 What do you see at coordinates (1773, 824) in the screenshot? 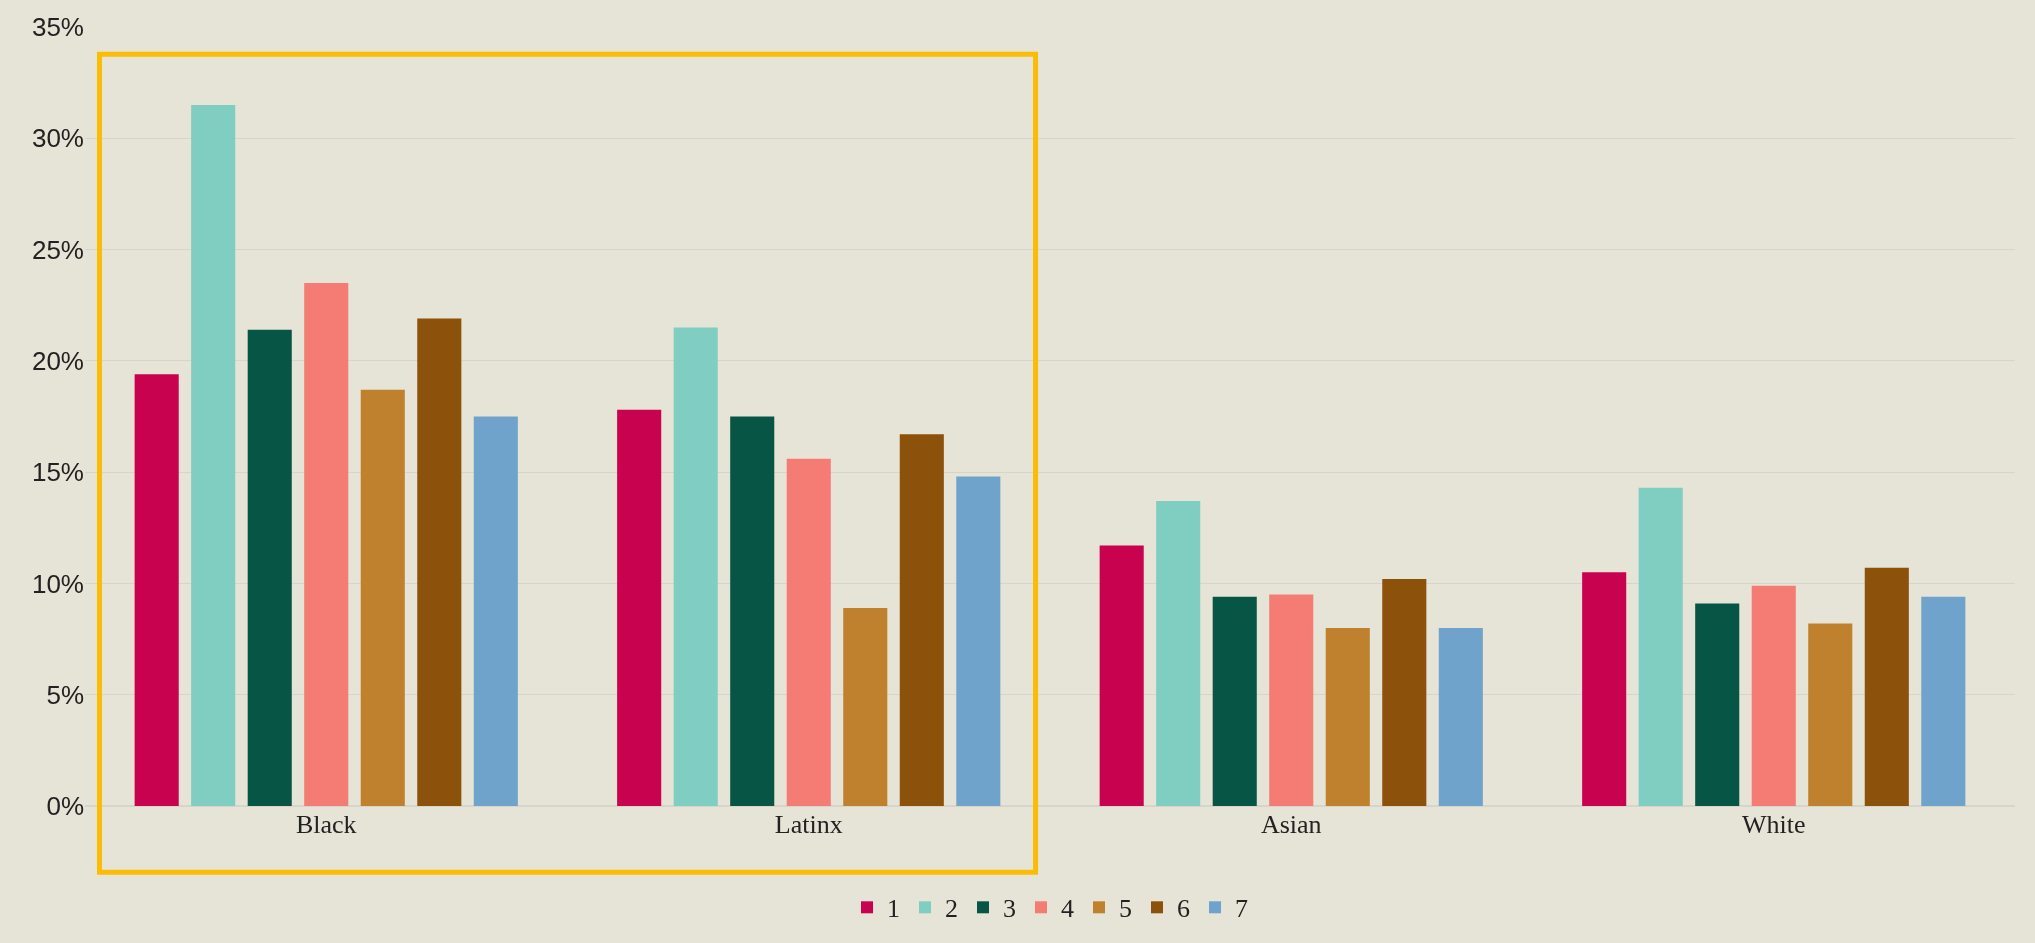
I see `x-tick-label: White` at bounding box center [1773, 824].